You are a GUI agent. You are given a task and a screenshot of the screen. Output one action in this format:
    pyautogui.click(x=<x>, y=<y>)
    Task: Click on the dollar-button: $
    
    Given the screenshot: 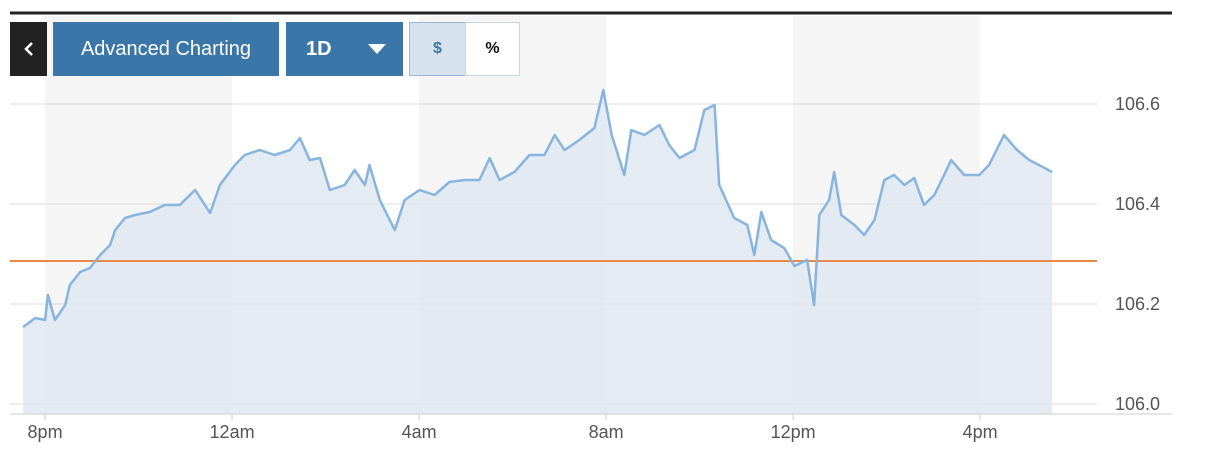 What is the action you would take?
    pyautogui.click(x=437, y=49)
    